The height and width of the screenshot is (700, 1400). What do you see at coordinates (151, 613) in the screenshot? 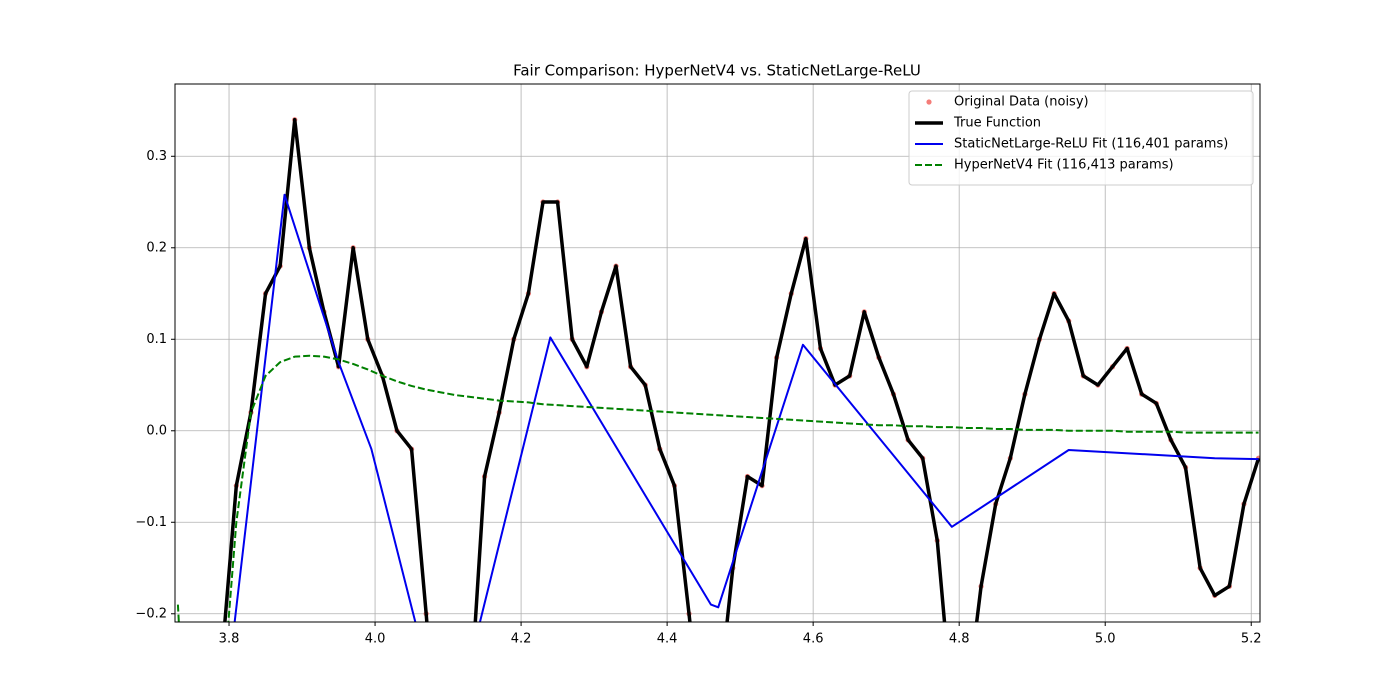
I see `y-tick-label: −0.2` at bounding box center [151, 613].